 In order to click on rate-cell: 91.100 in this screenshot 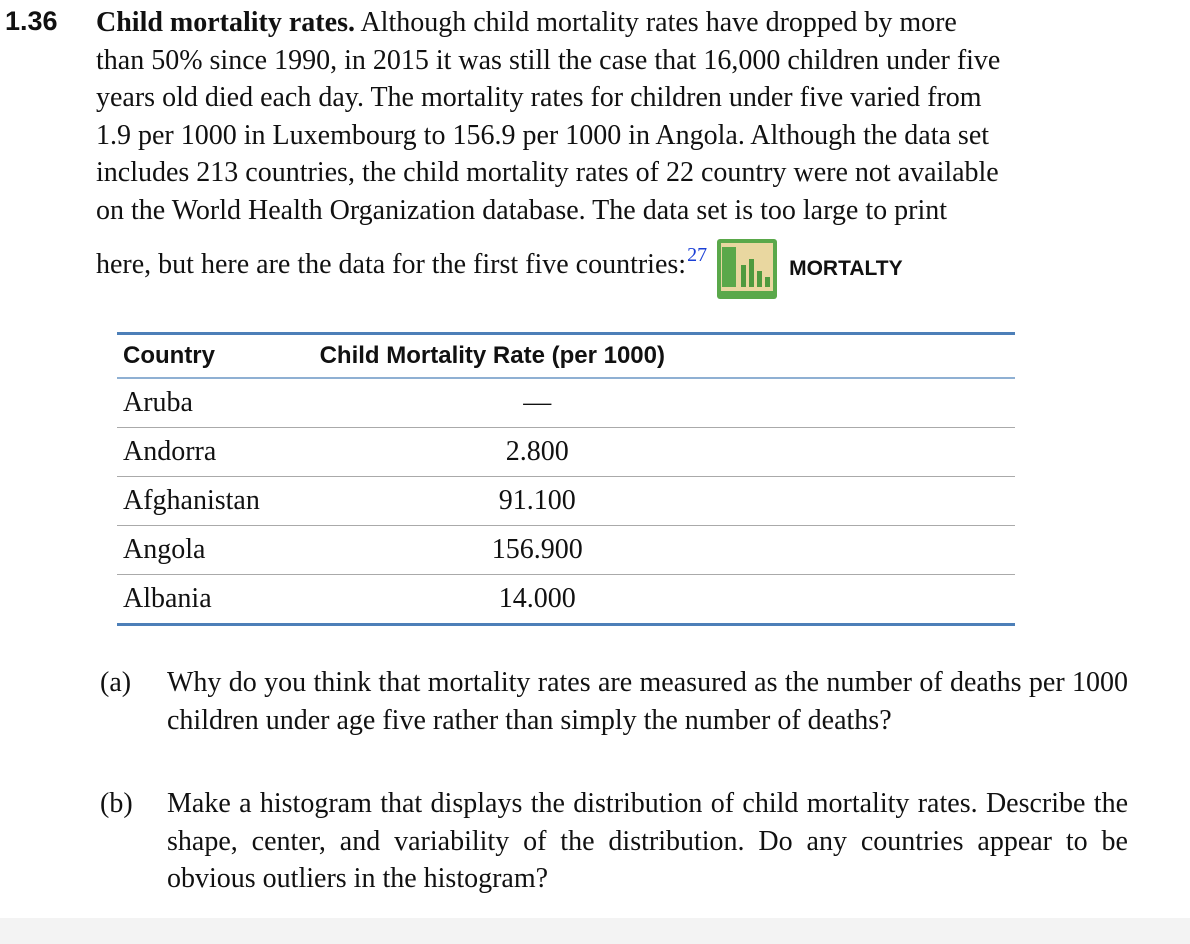, I will do `click(667, 501)`.